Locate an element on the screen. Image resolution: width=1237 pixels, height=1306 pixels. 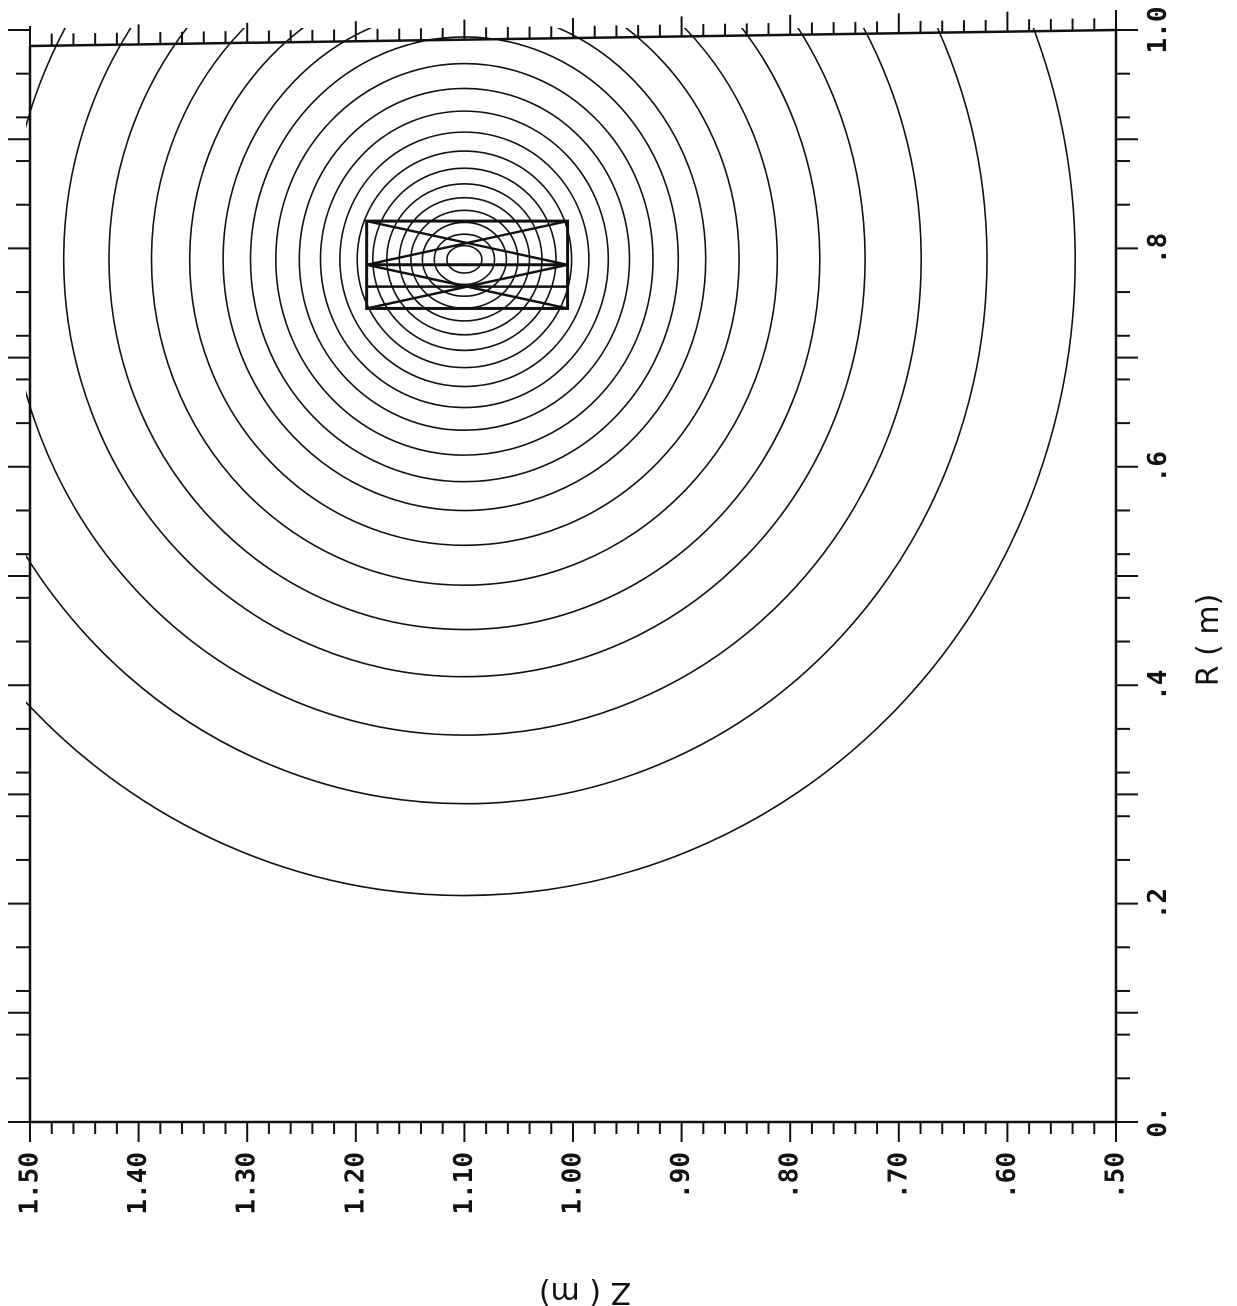
z-tick-label: 1.30 is located at coordinates (247, 1183).